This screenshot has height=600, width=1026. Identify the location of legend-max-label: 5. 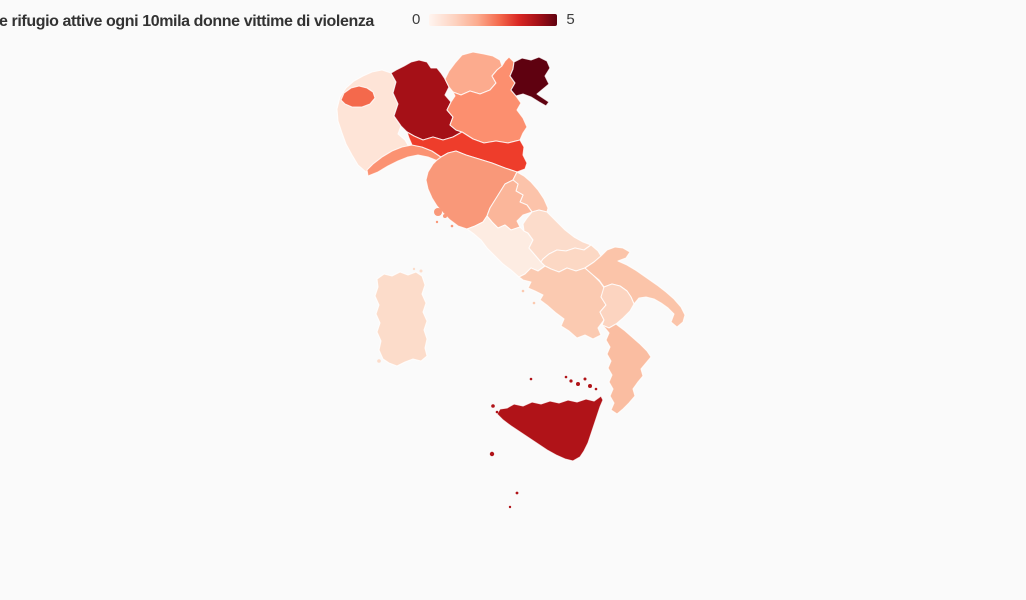
(570, 19).